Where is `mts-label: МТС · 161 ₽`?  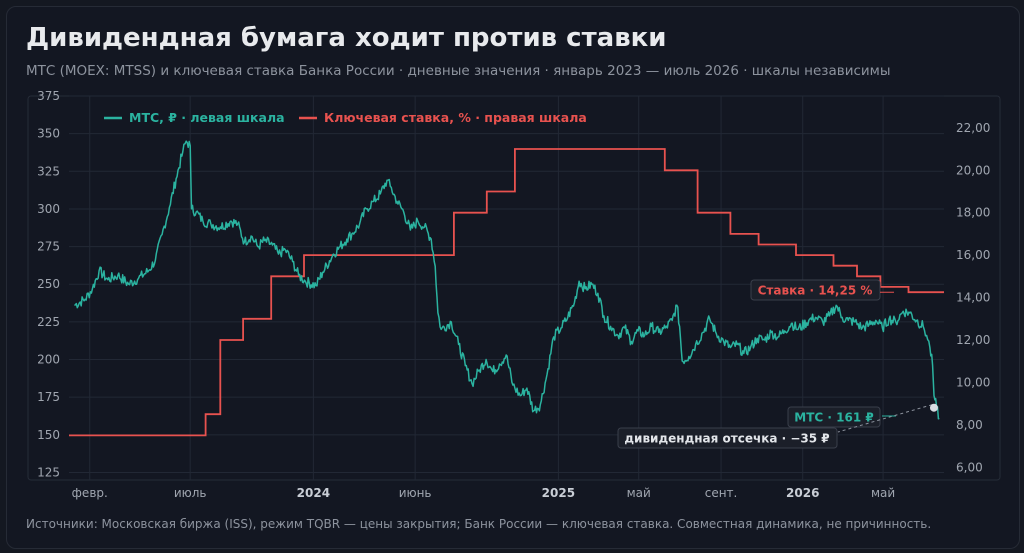
mts-label: МТС · 161 ₽ is located at coordinates (833, 418).